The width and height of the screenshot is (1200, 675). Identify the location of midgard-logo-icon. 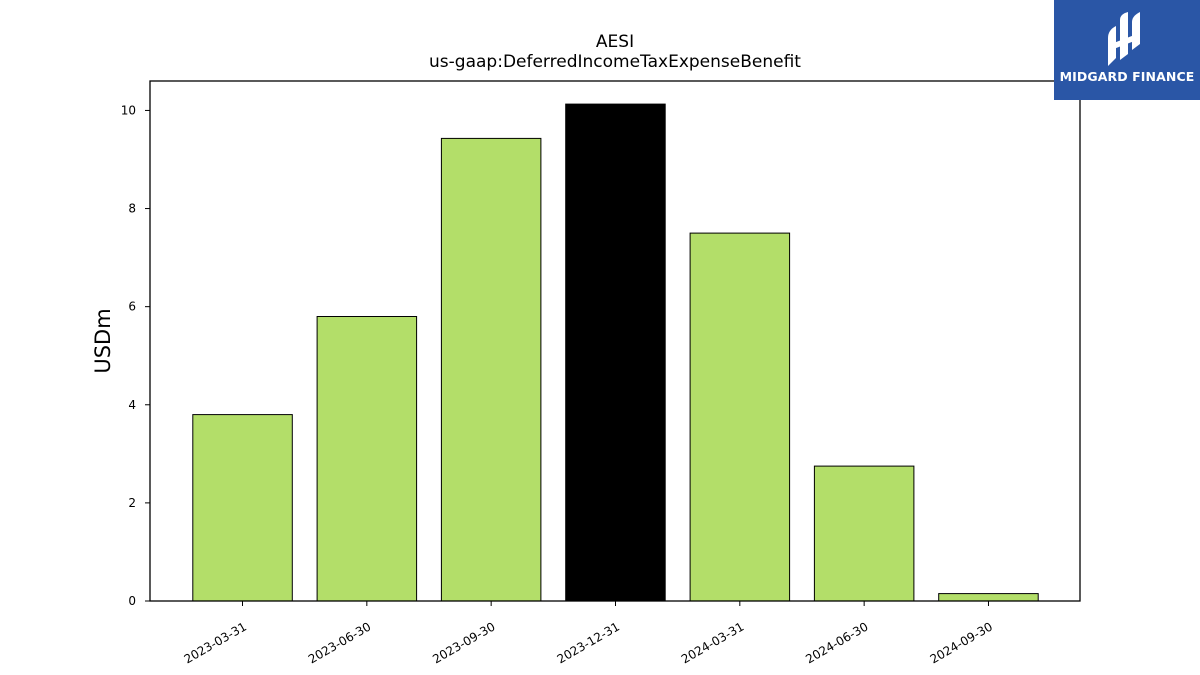
(1124, 39).